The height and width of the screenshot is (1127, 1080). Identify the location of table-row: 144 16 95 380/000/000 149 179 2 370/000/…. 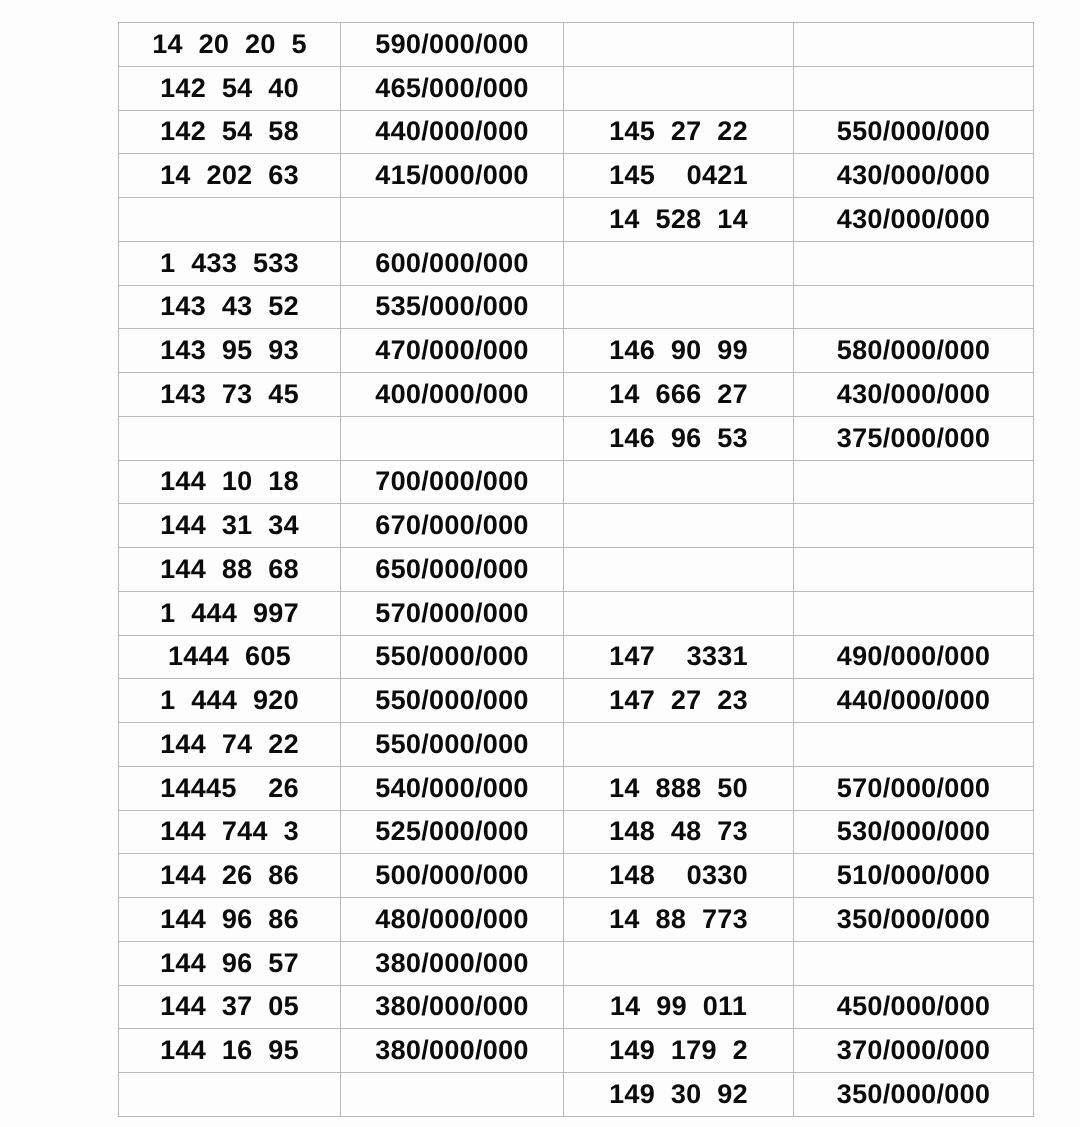
(576, 1050).